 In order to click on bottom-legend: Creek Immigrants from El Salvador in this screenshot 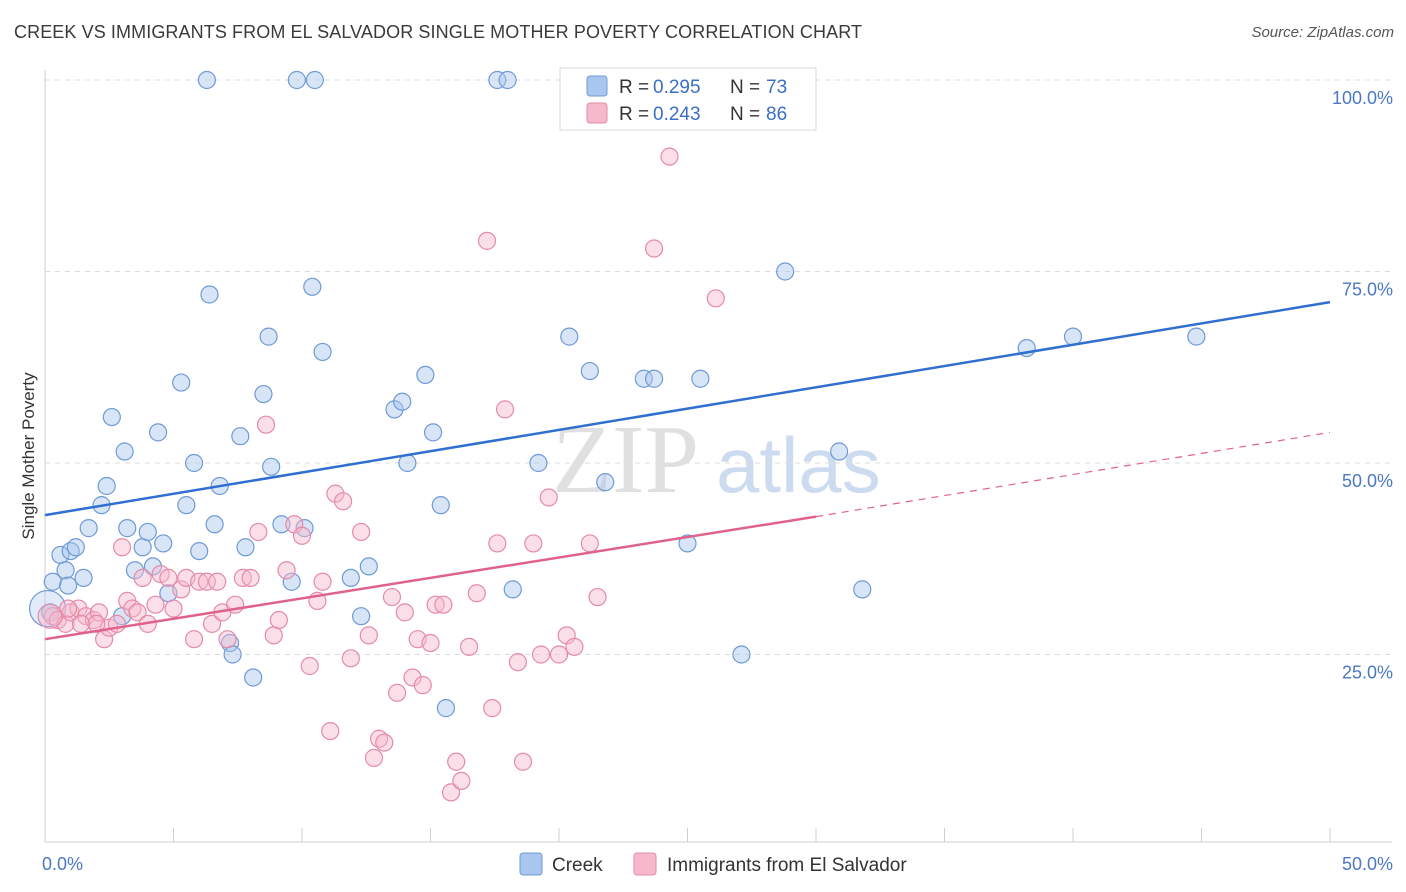, I will do `click(713, 864)`.